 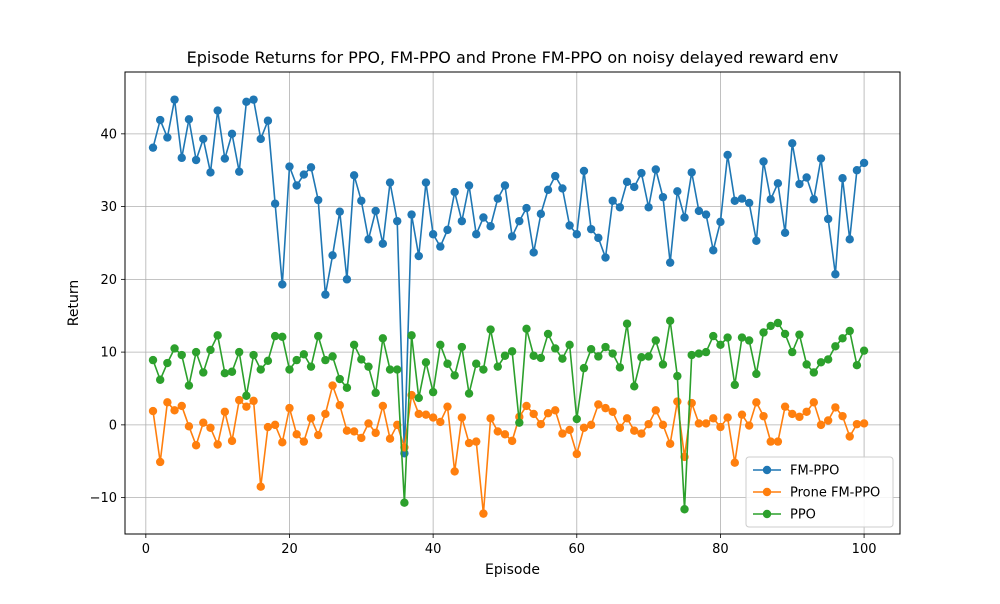 What do you see at coordinates (108, 353) in the screenshot?
I see `y-tick-label: 10` at bounding box center [108, 353].